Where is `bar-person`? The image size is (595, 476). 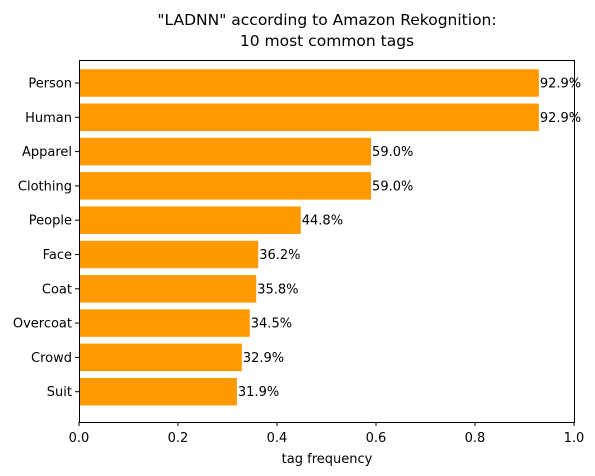
bar-person is located at coordinates (309, 83).